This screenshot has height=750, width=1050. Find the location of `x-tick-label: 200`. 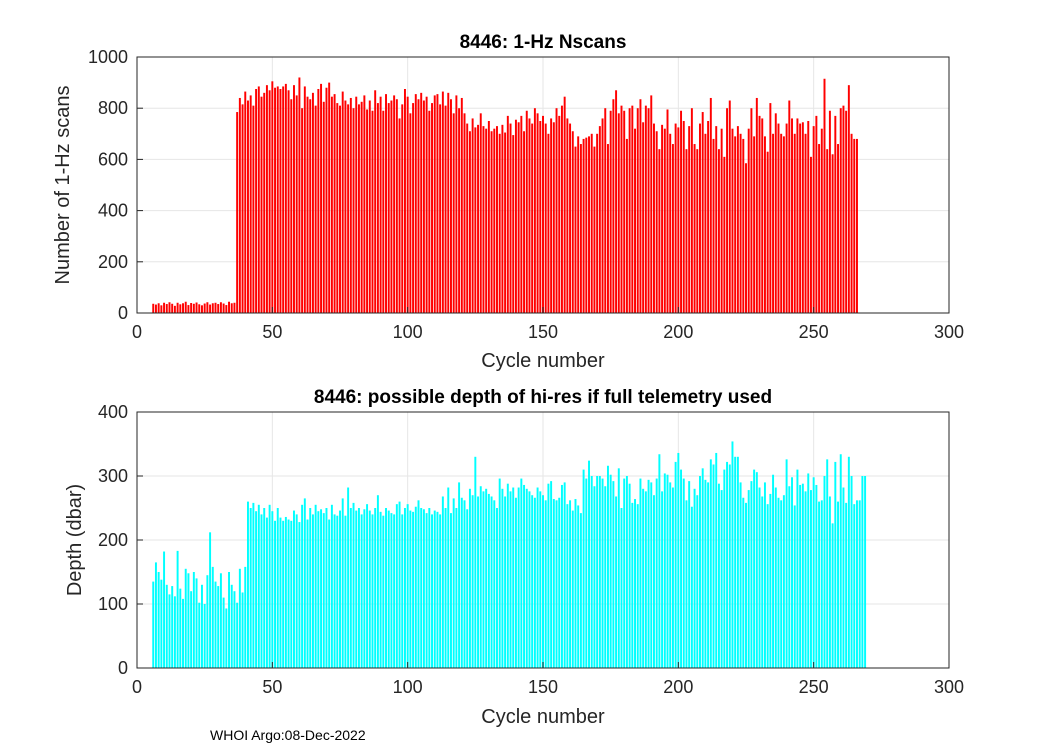

x-tick-label: 200 is located at coordinates (678, 687).